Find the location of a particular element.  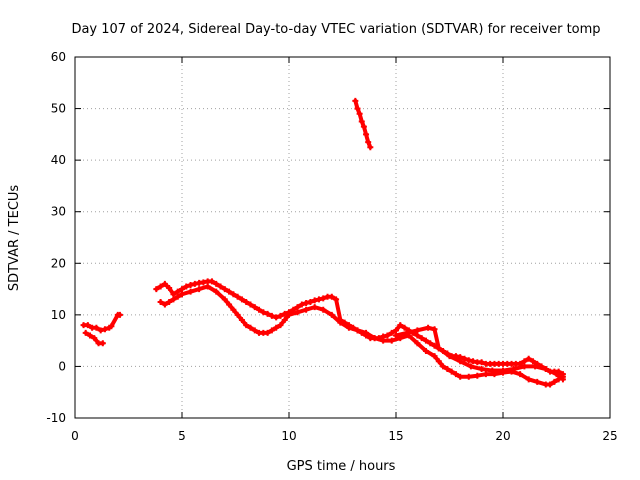

y-tick-label: 40 is located at coordinates (58, 160).